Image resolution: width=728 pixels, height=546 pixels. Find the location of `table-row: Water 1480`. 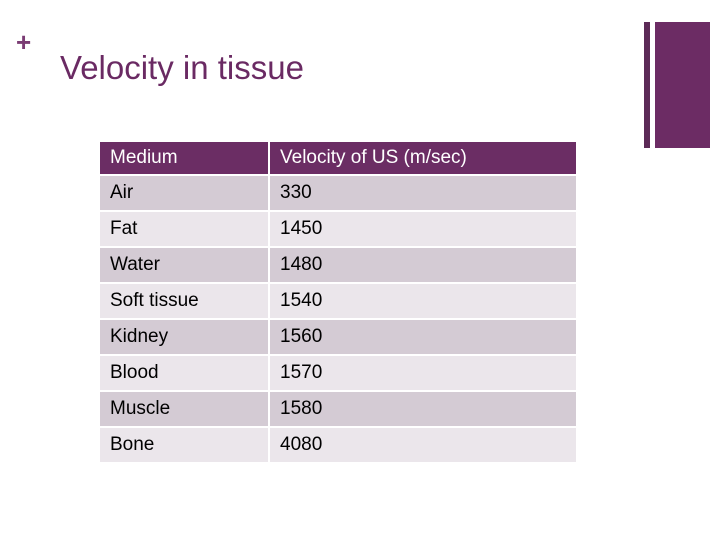

table-row: Water 1480 is located at coordinates (338, 265).